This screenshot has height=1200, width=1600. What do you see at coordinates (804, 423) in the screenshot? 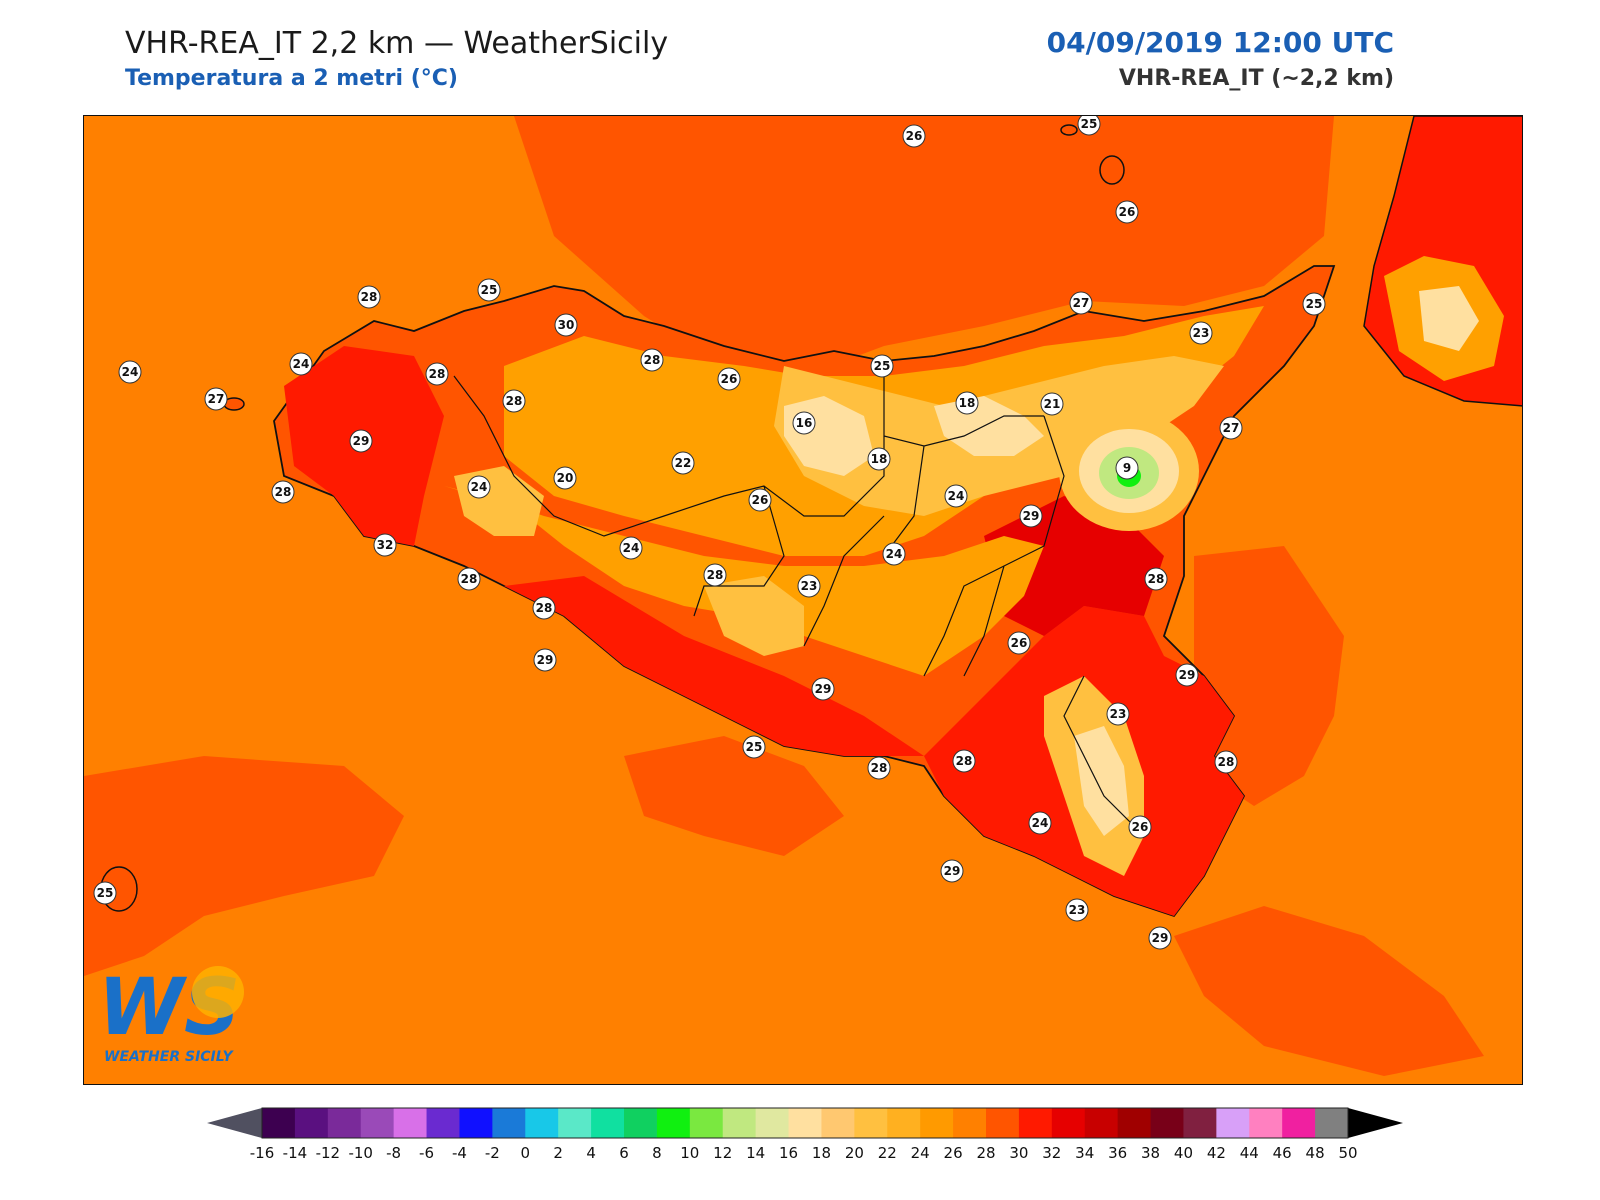
I see `station-temperature-label: 16` at bounding box center [804, 423].